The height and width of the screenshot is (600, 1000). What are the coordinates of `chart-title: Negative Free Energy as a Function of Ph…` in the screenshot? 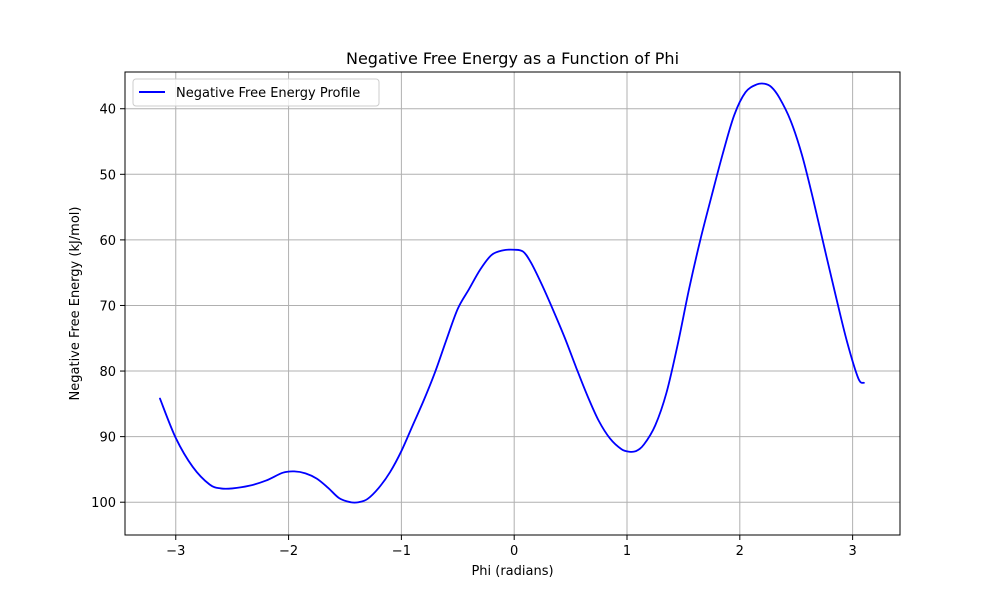 It's located at (512, 58).